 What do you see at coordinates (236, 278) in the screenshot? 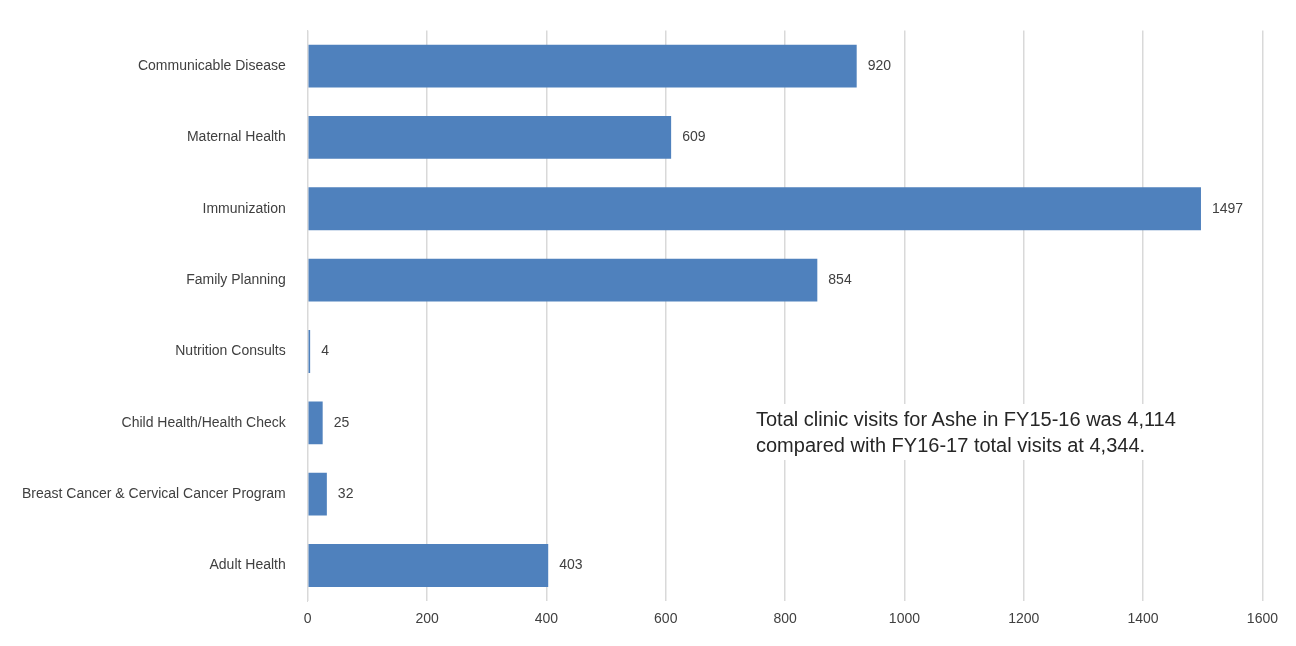
I see `y-tick-label: Family Planning` at bounding box center [236, 278].